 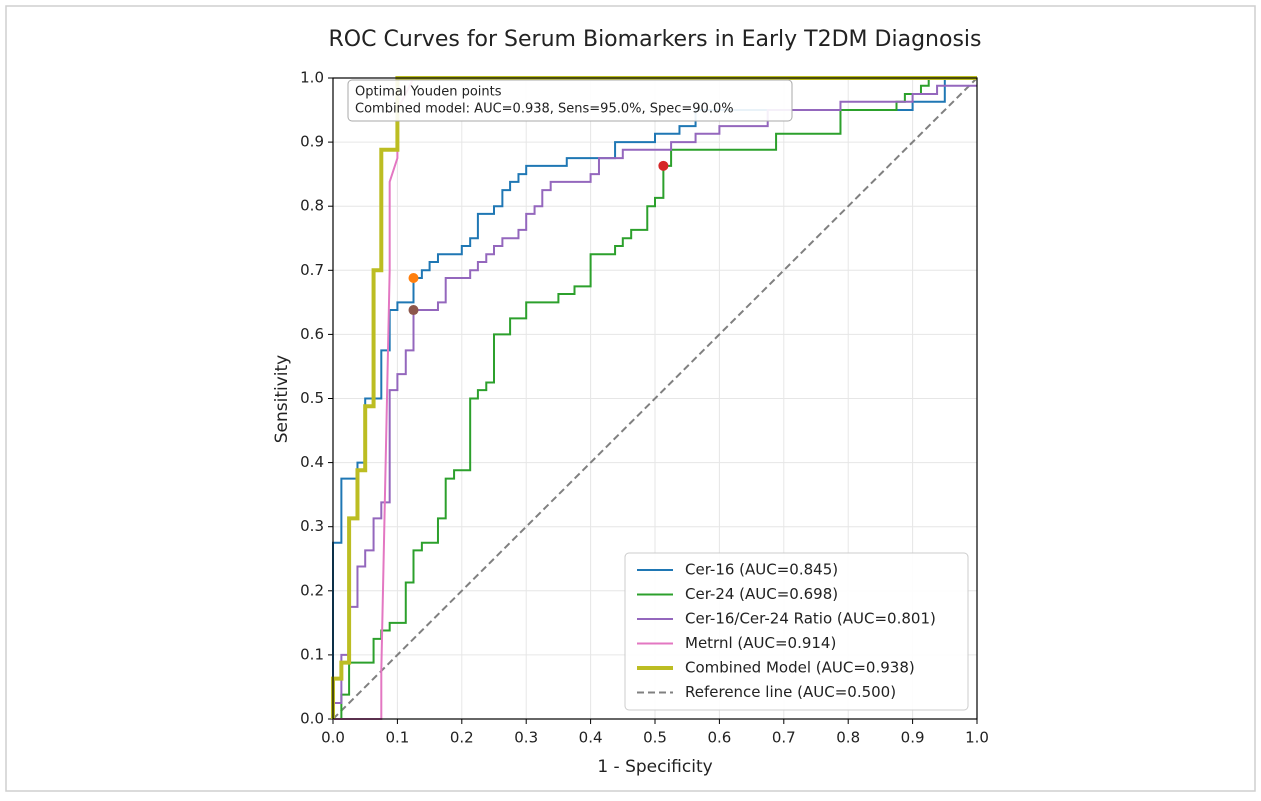 What do you see at coordinates (462, 738) in the screenshot?
I see `x-tick-label: 0.2` at bounding box center [462, 738].